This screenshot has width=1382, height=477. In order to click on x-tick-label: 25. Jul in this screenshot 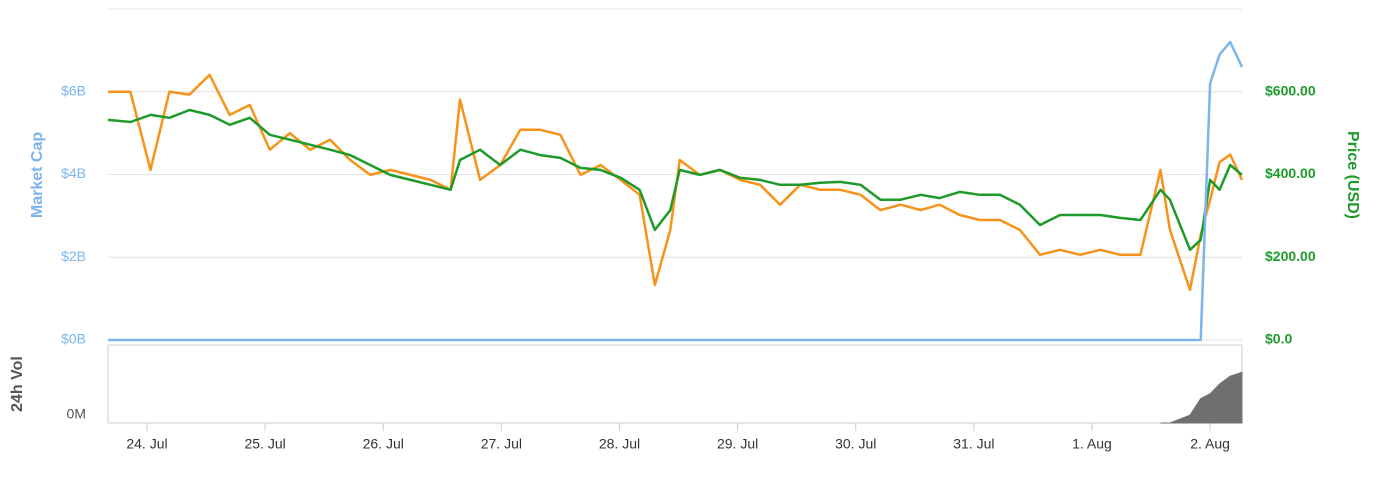, I will do `click(264, 444)`.